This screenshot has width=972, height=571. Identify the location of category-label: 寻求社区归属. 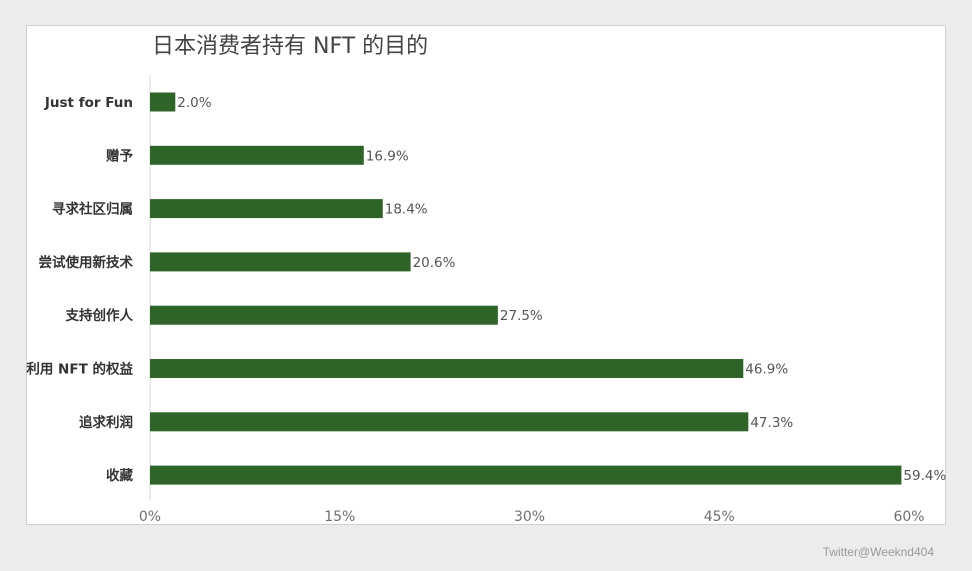
(92, 209).